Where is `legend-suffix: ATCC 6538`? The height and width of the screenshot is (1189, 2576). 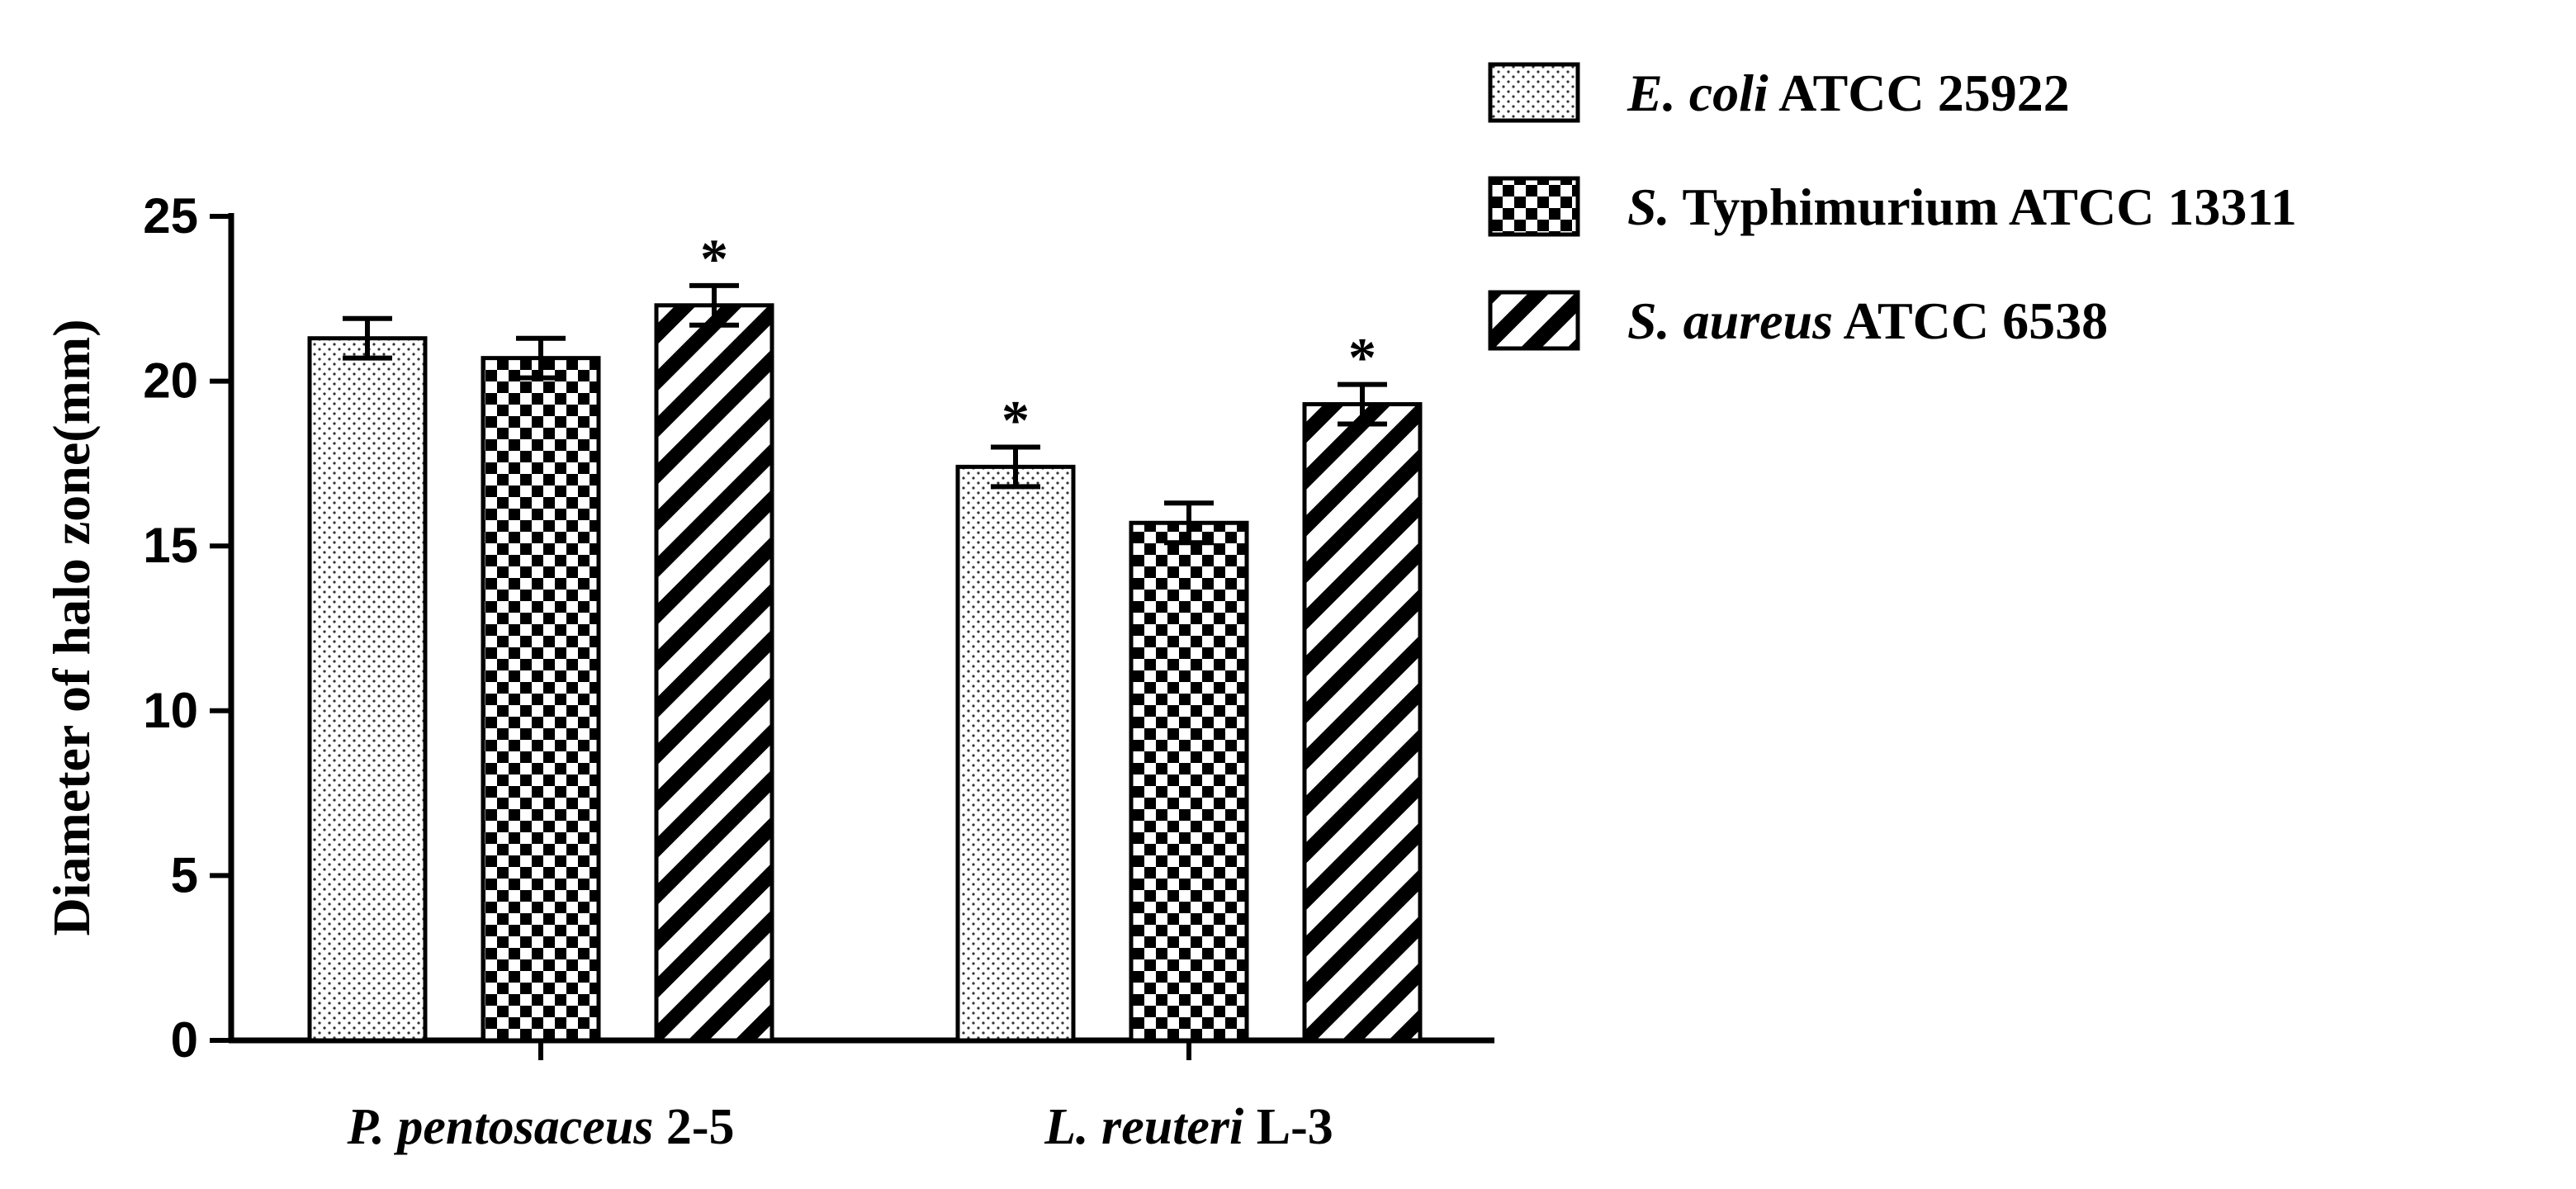 legend-suffix: ATCC 6538 is located at coordinates (1970, 320).